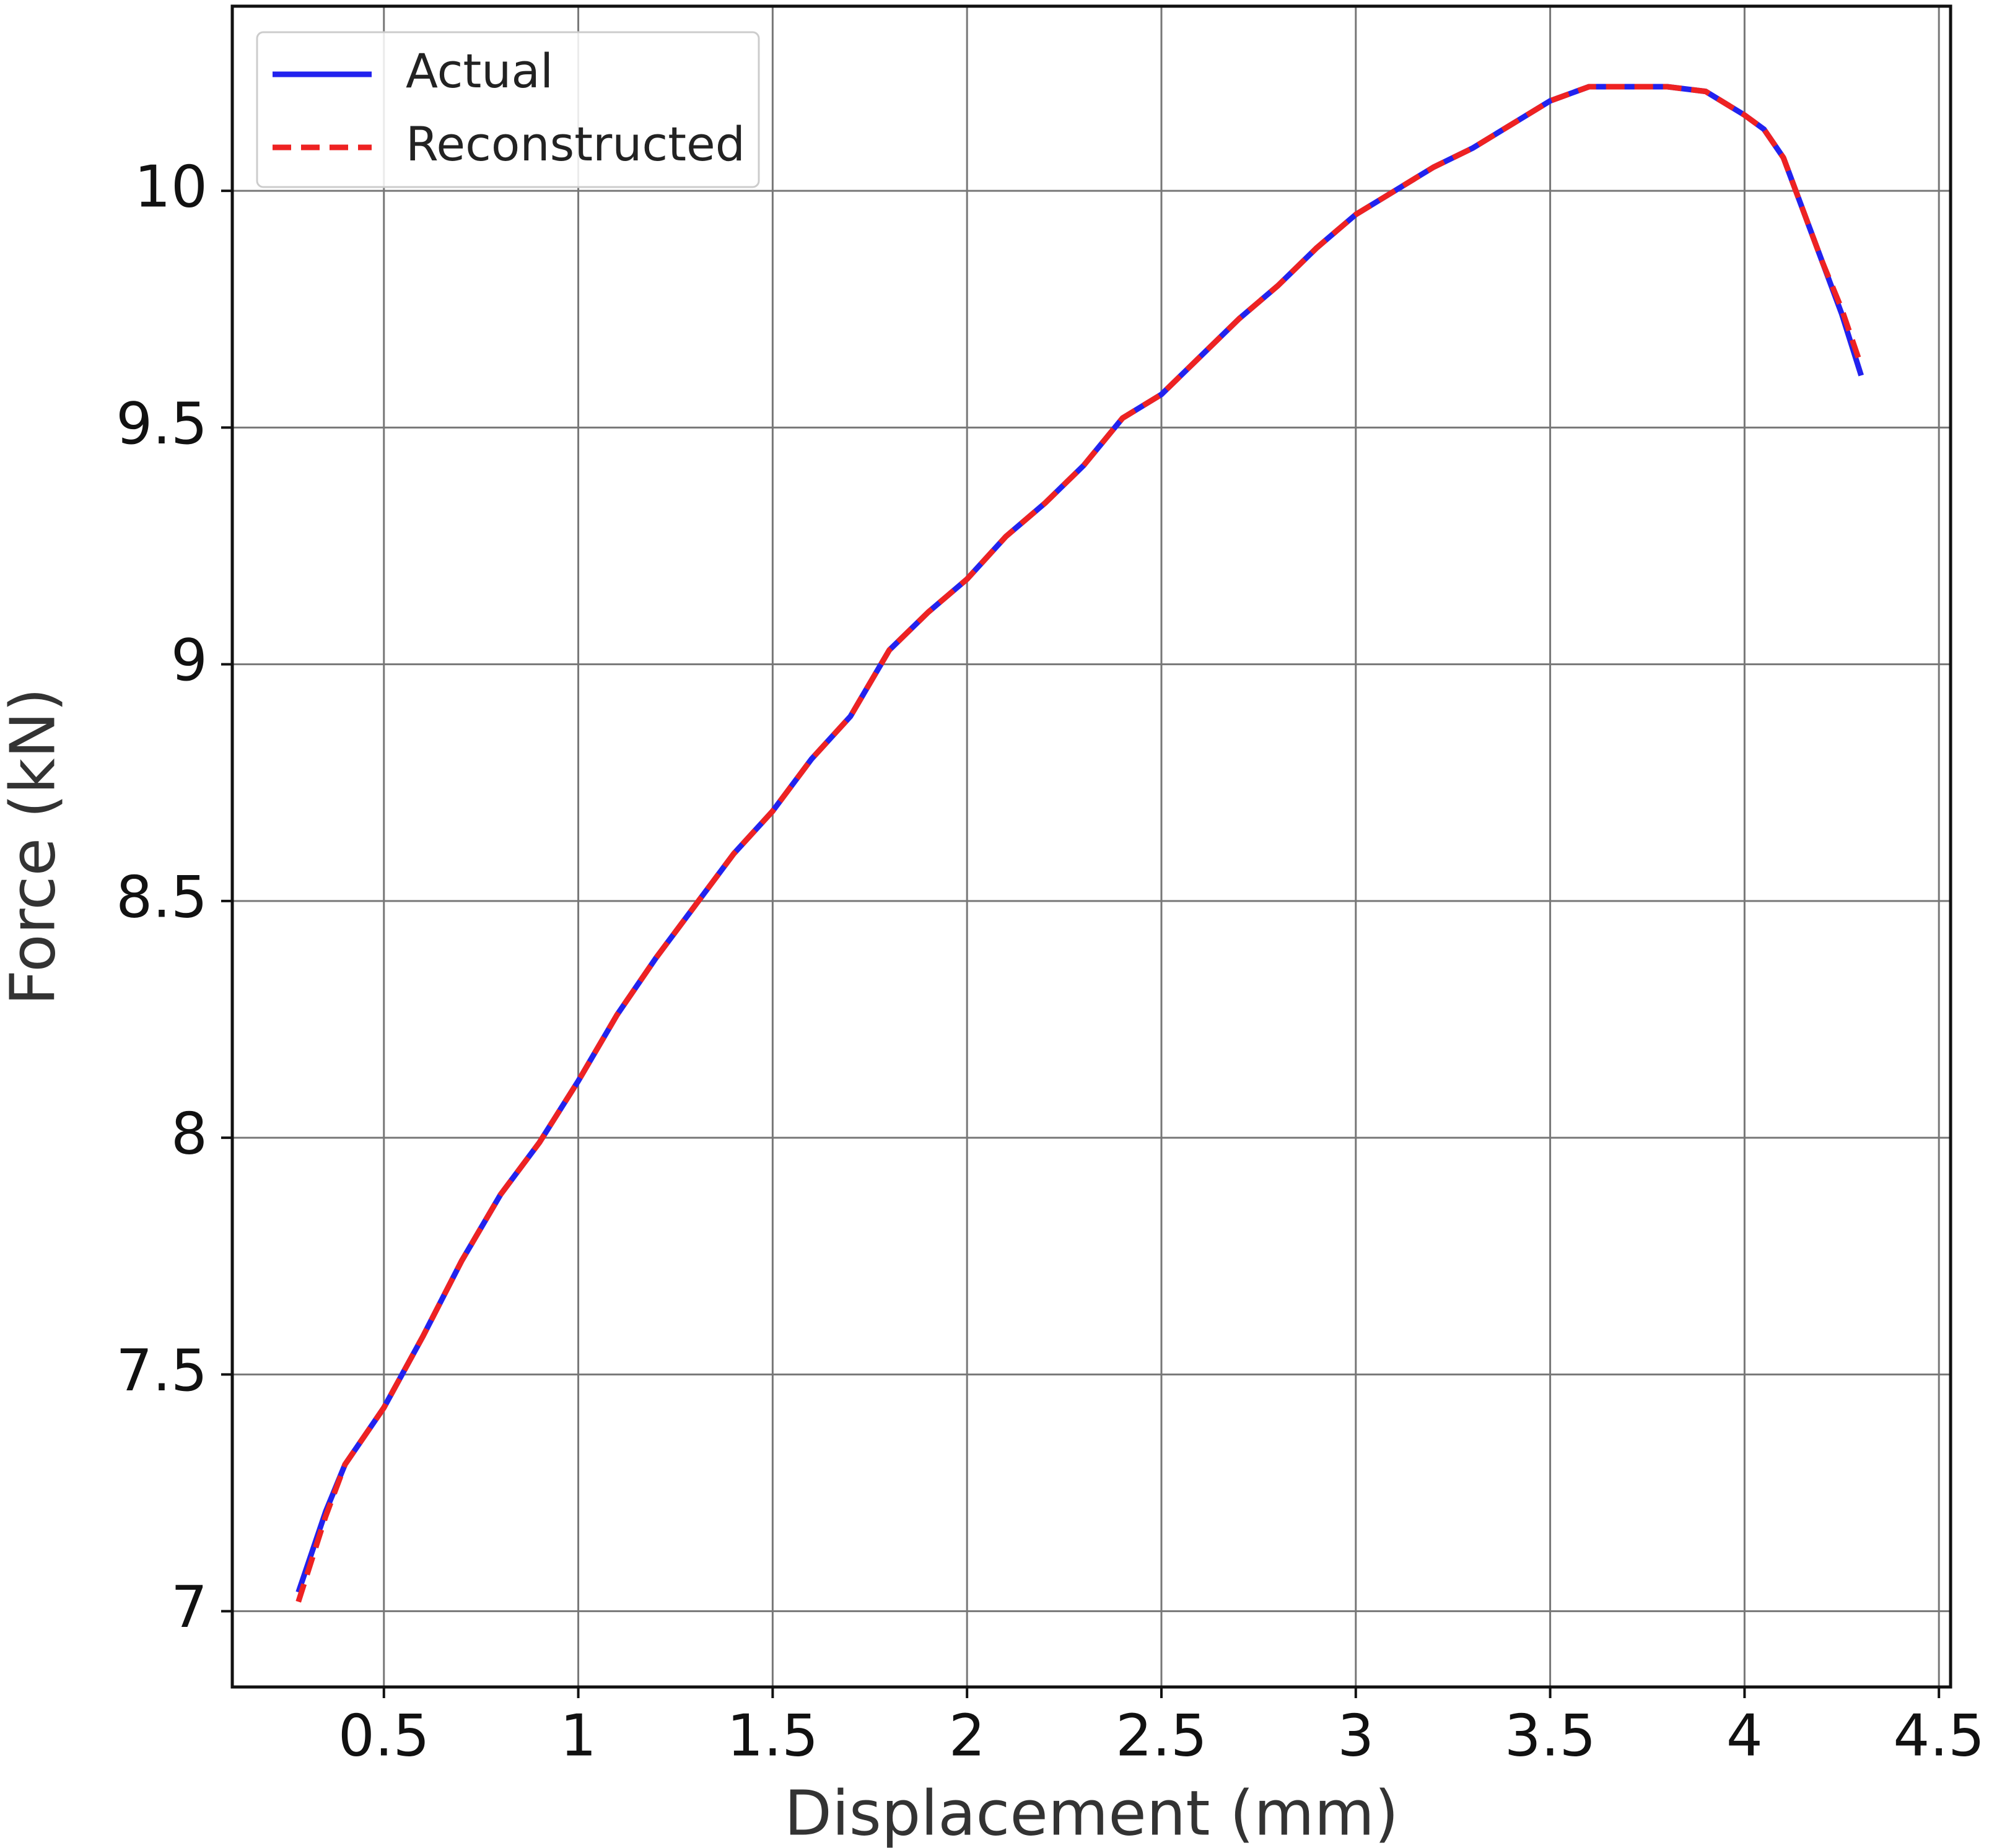 This screenshot has width=2002, height=1848. Describe the element at coordinates (1091, 1812) in the screenshot. I see `x-axis-label: Displacement (mm)` at that location.